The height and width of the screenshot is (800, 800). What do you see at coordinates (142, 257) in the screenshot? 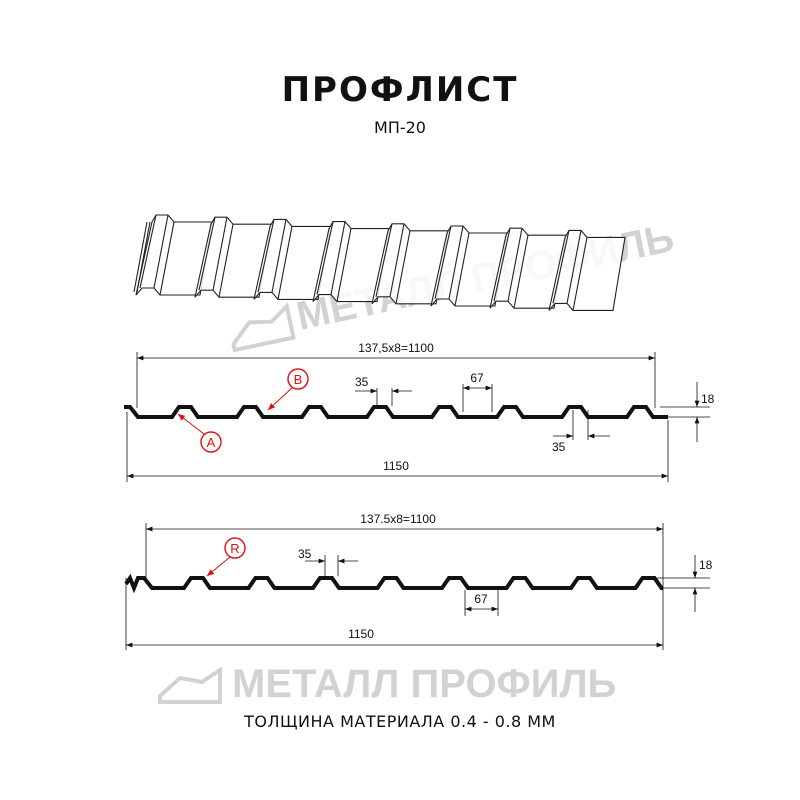
I see `sheet-edge` at bounding box center [142, 257].